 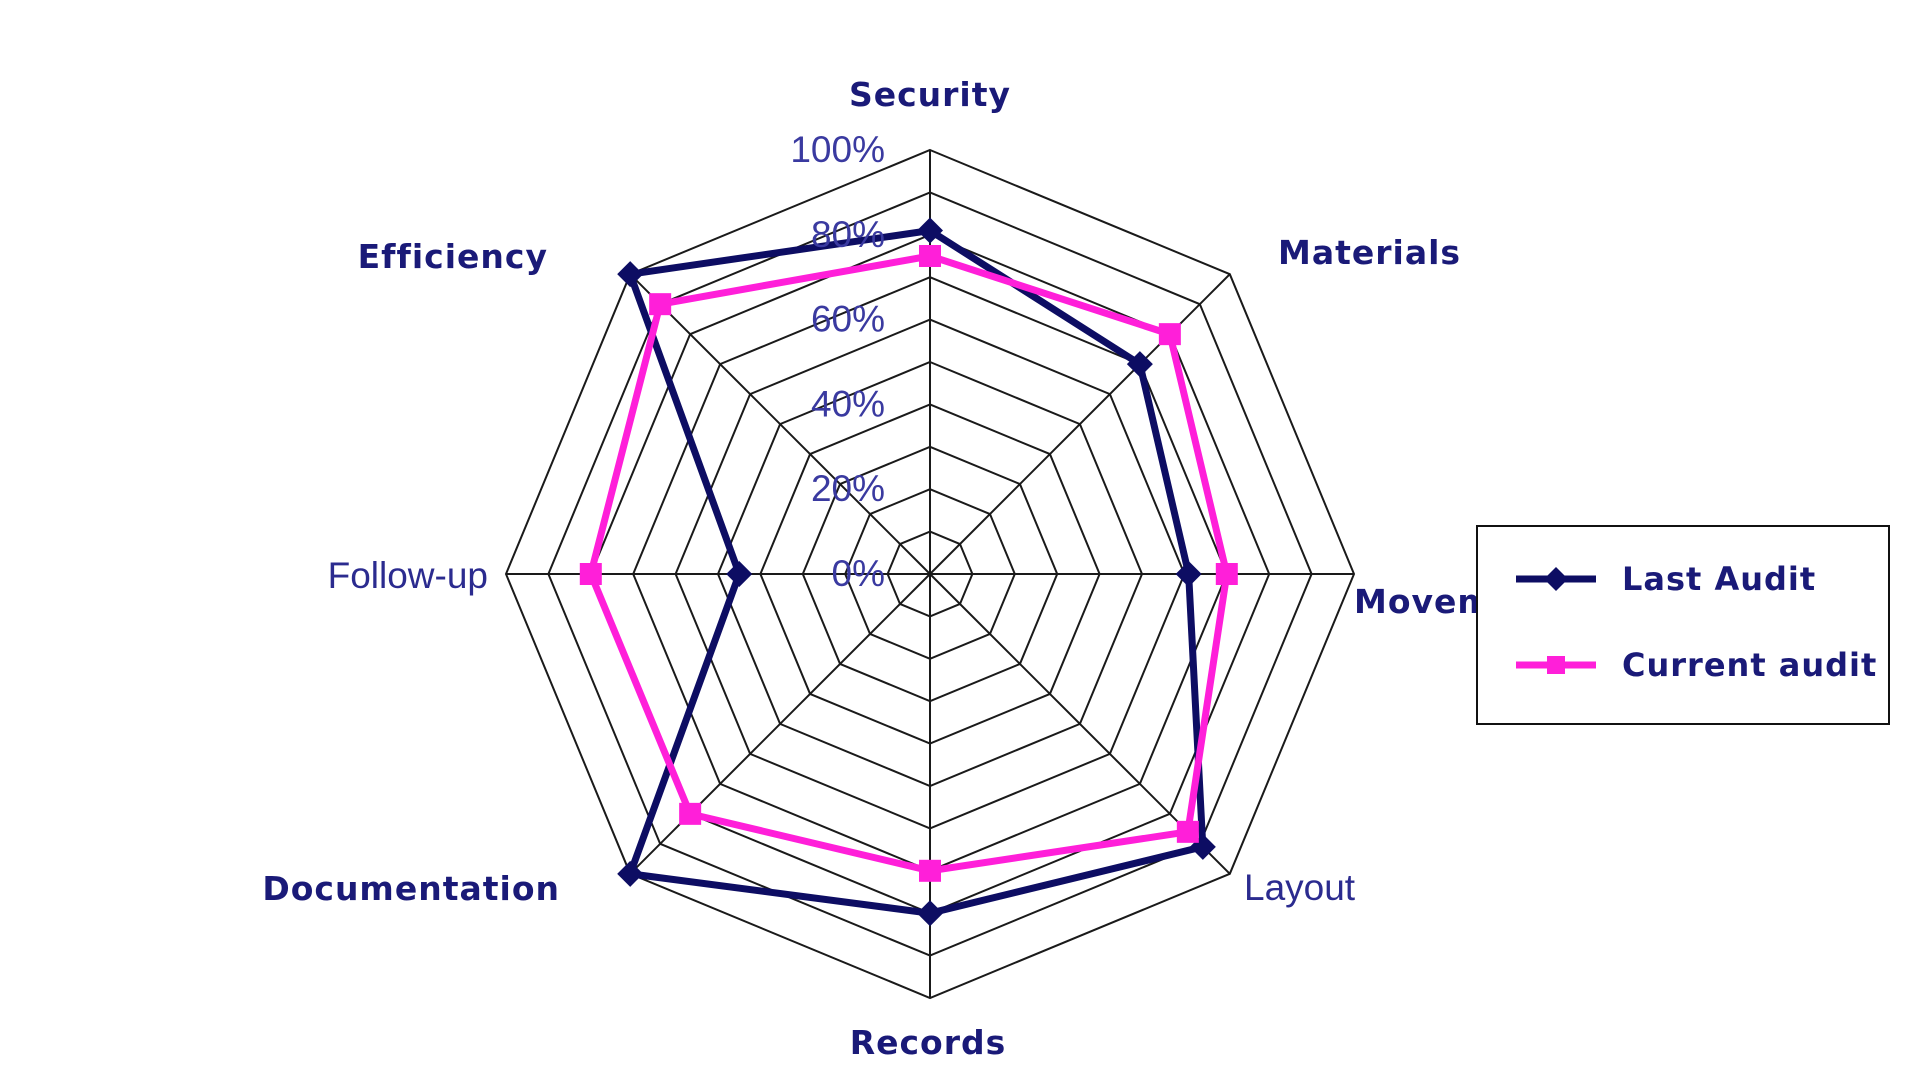 What do you see at coordinates (1683, 625) in the screenshot?
I see `legend: Last Audit Current audit` at bounding box center [1683, 625].